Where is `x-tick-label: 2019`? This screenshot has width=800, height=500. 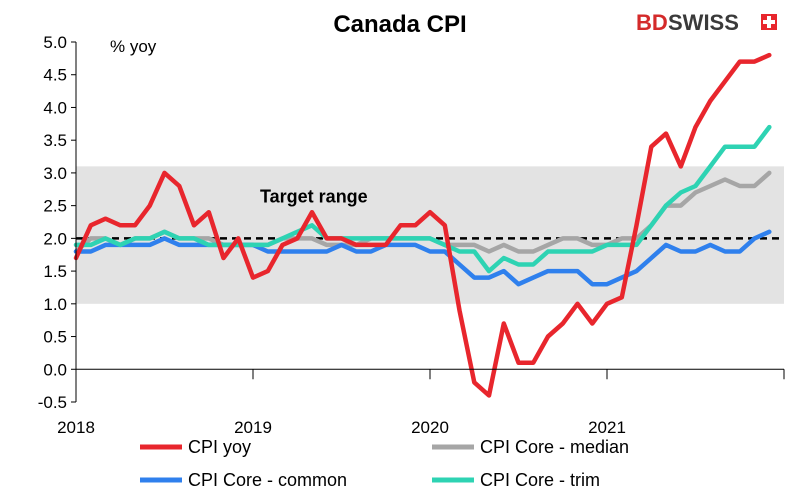 x-tick-label: 2019 is located at coordinates (253, 427).